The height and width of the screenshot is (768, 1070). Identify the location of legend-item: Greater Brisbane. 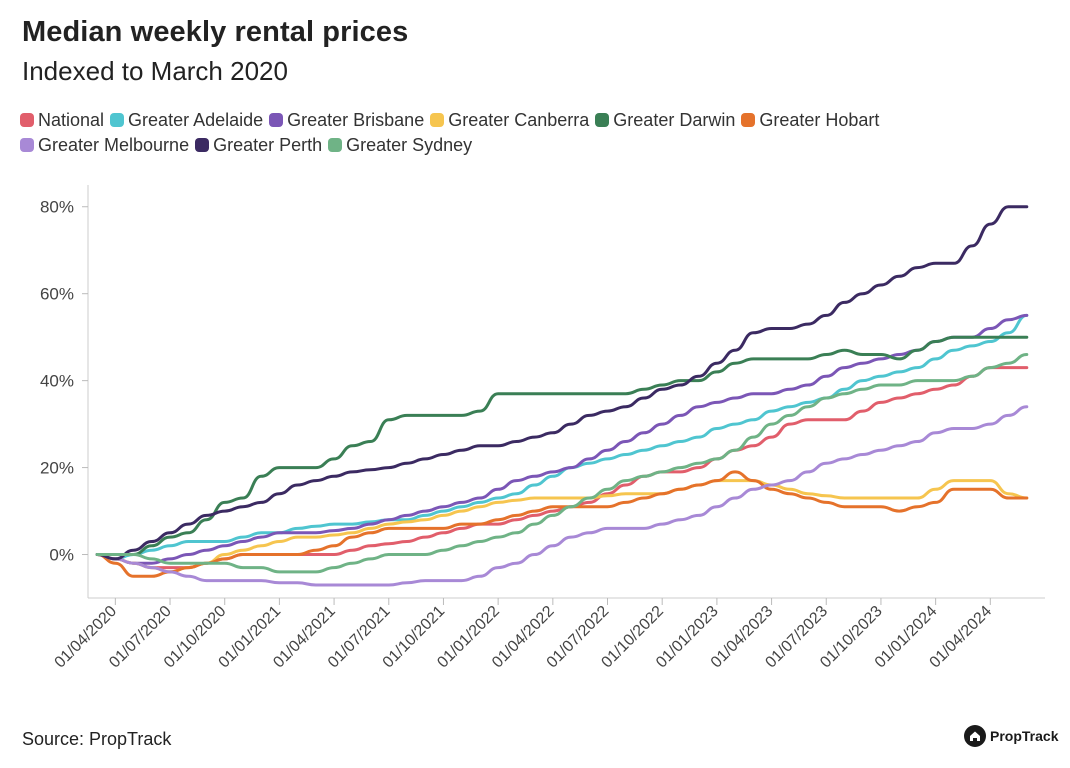
(346, 120).